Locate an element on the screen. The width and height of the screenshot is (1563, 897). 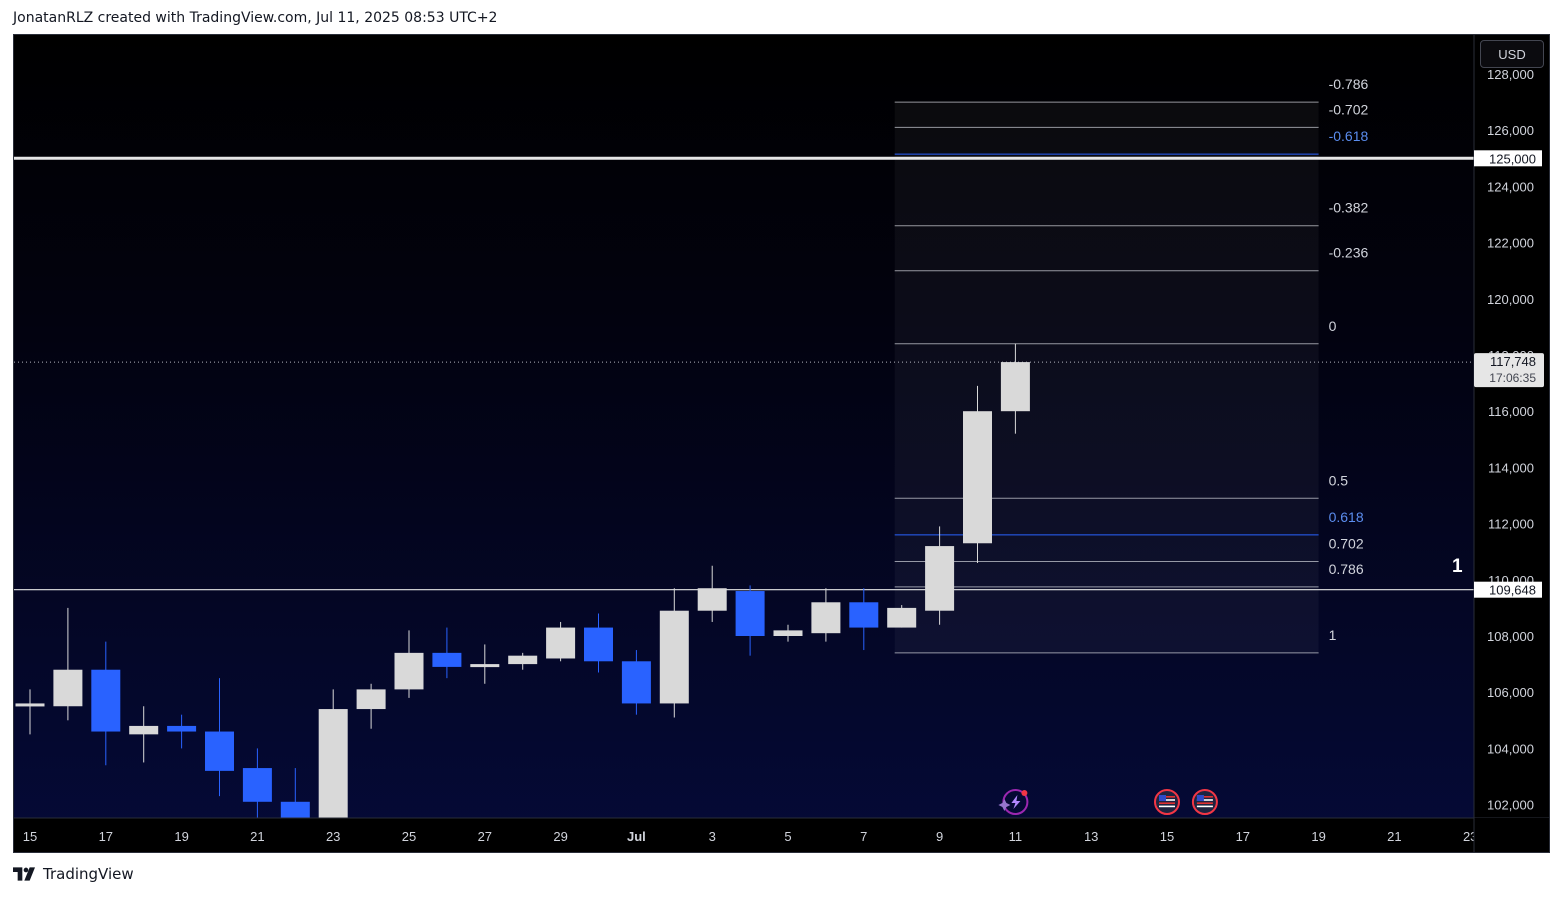
price-tick-label: 124,000 is located at coordinates (1510, 186).